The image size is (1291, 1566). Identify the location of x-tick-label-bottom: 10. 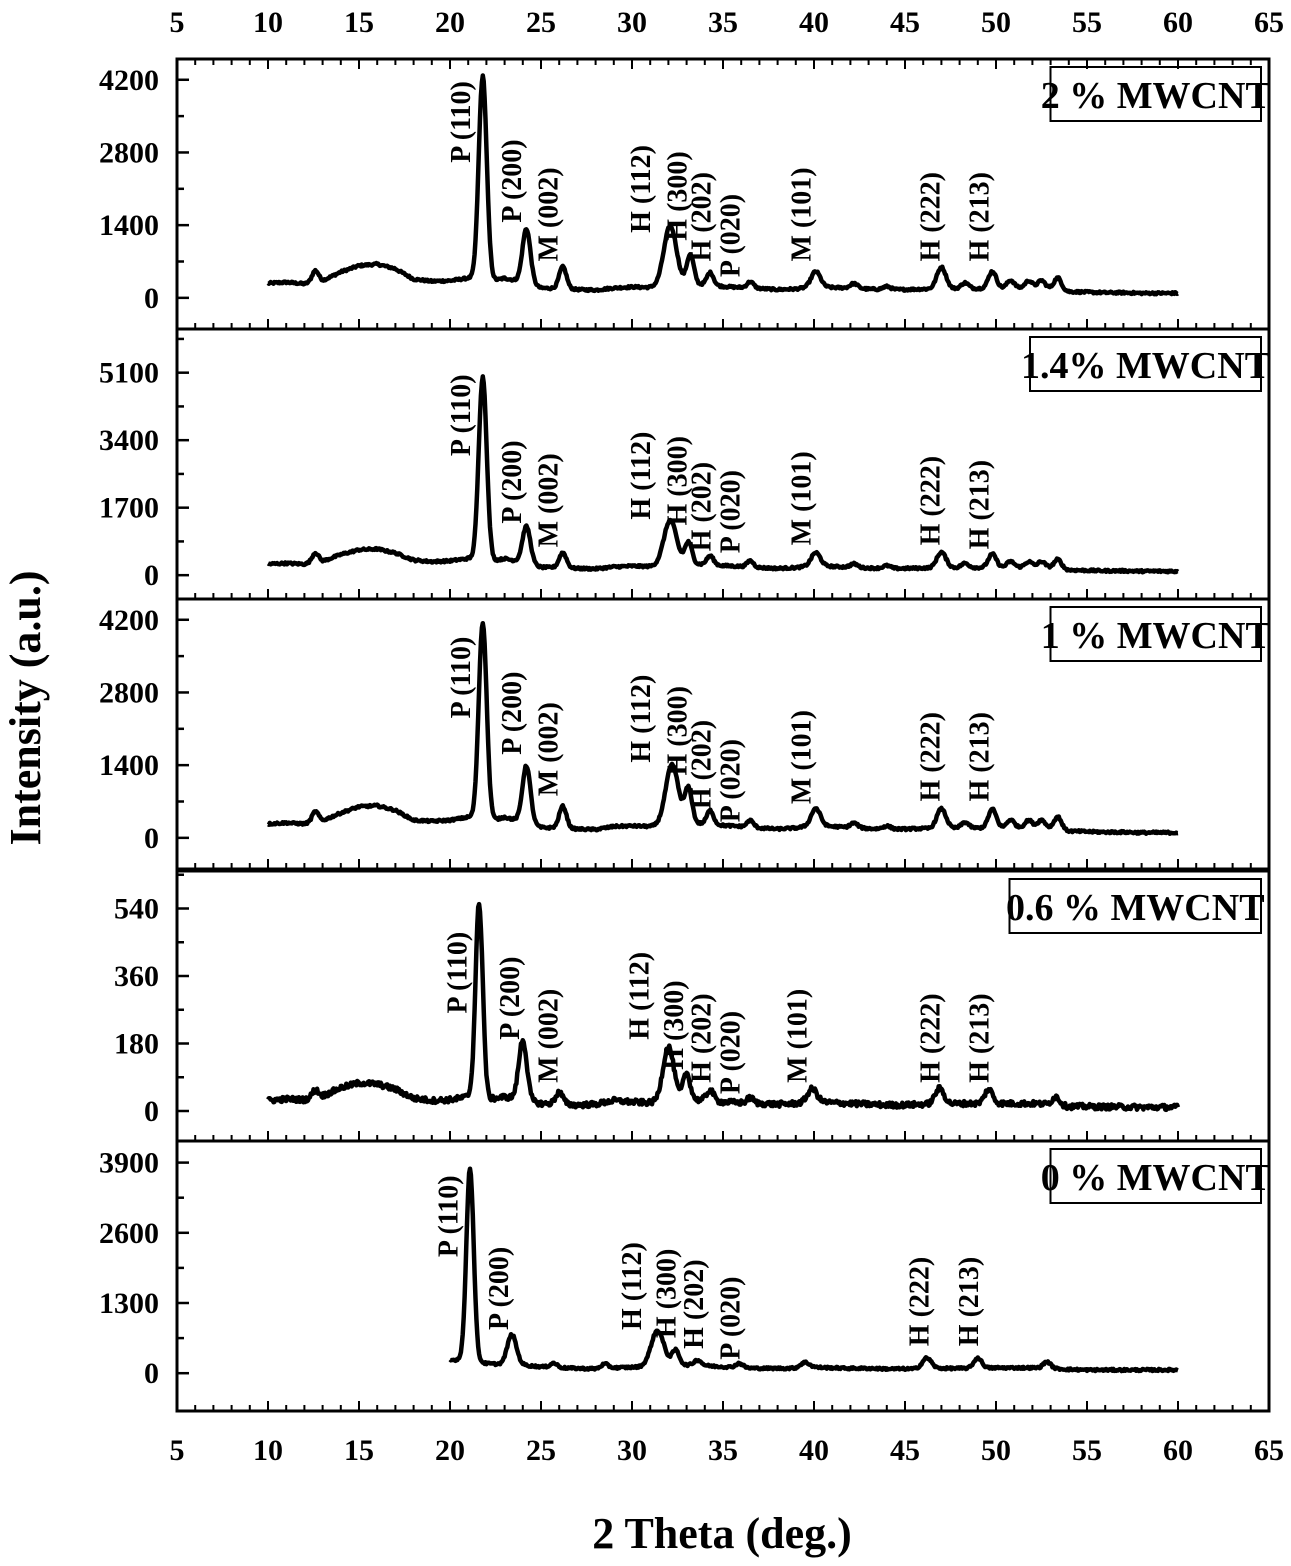
(268, 1450).